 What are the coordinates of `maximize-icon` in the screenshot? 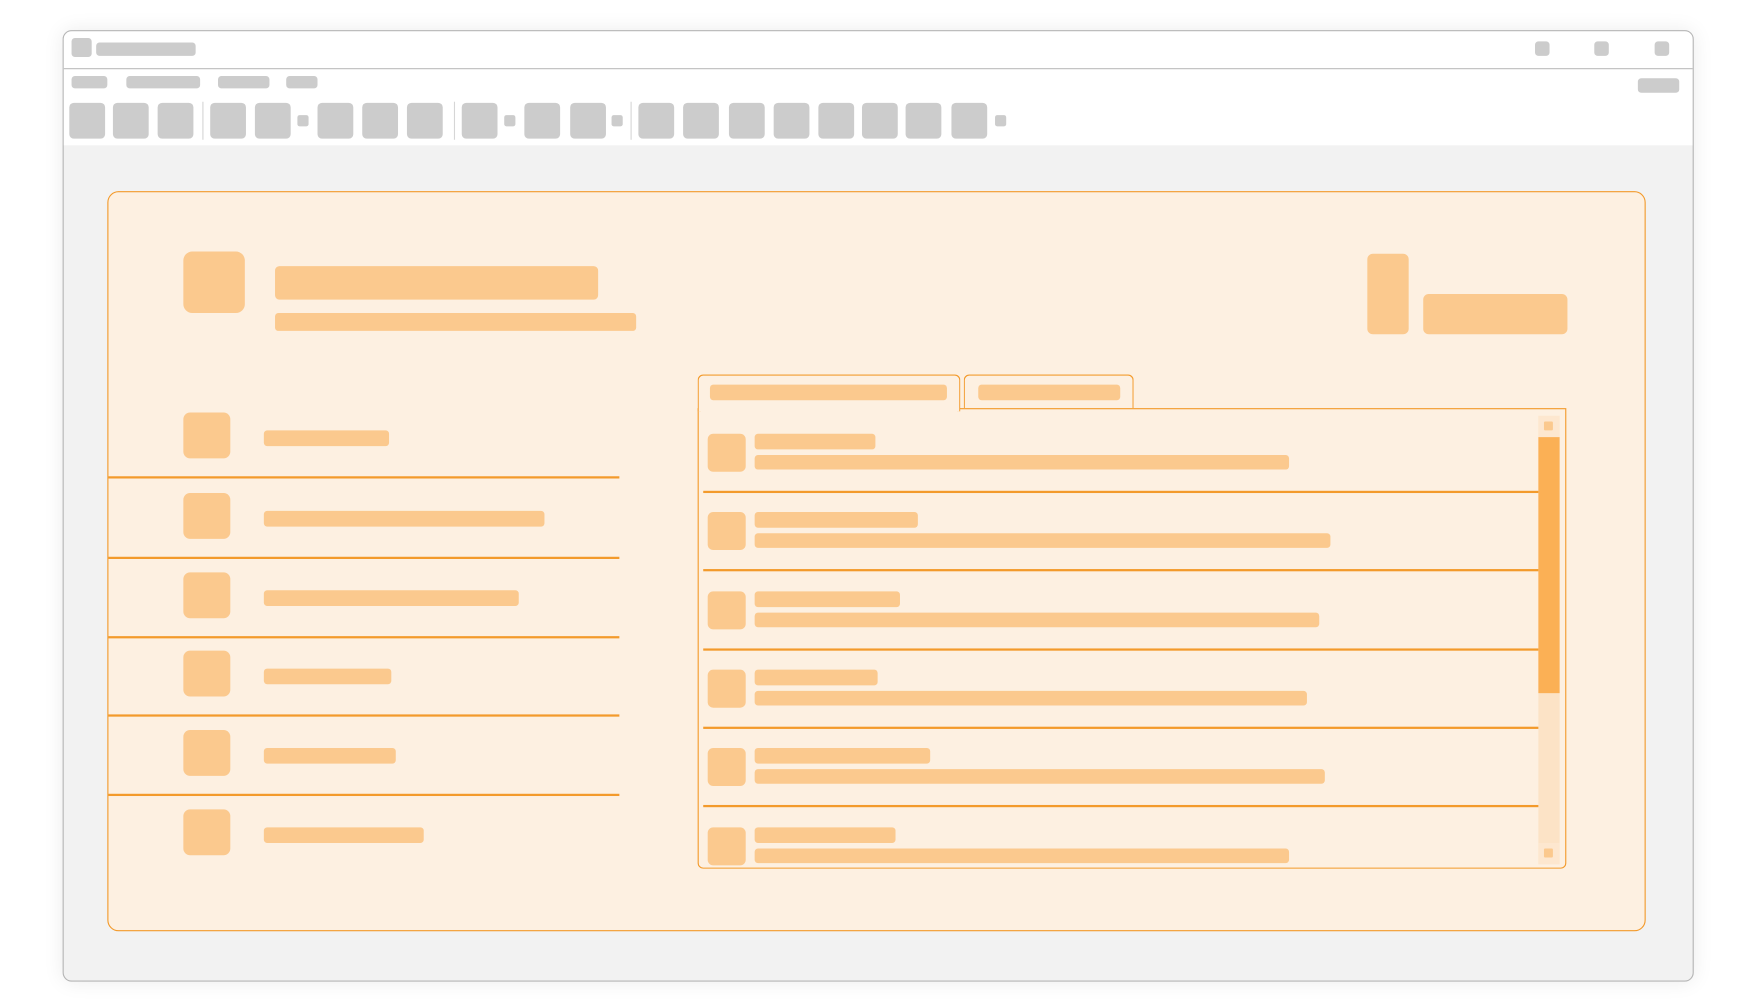 It's located at (1601, 48).